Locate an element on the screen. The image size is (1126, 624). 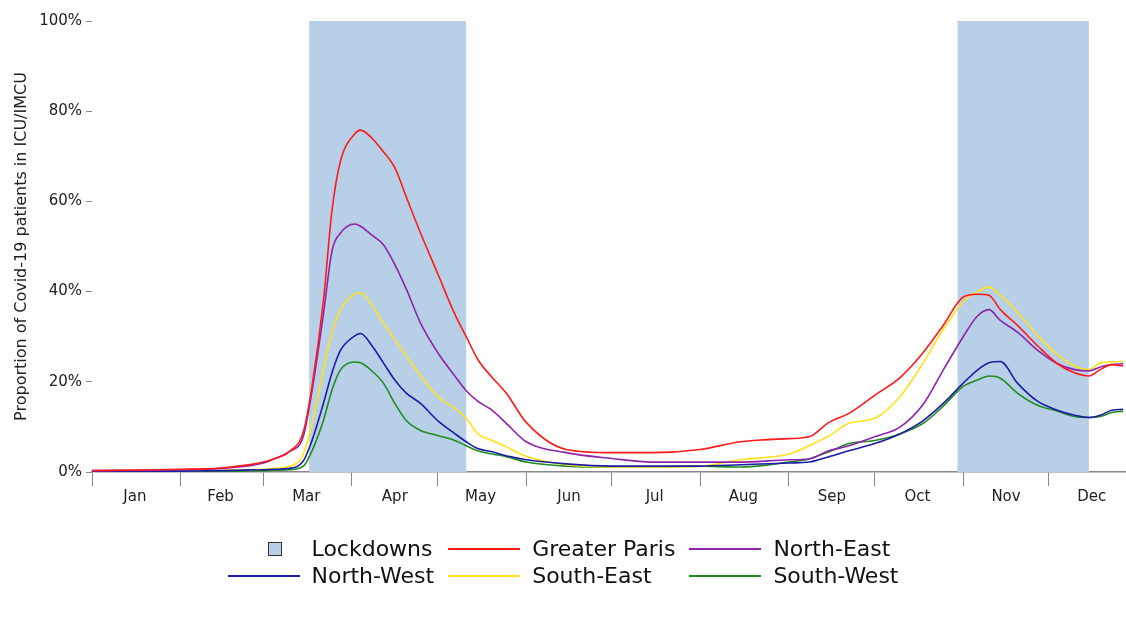
legend-label: South-East is located at coordinates (592, 575).